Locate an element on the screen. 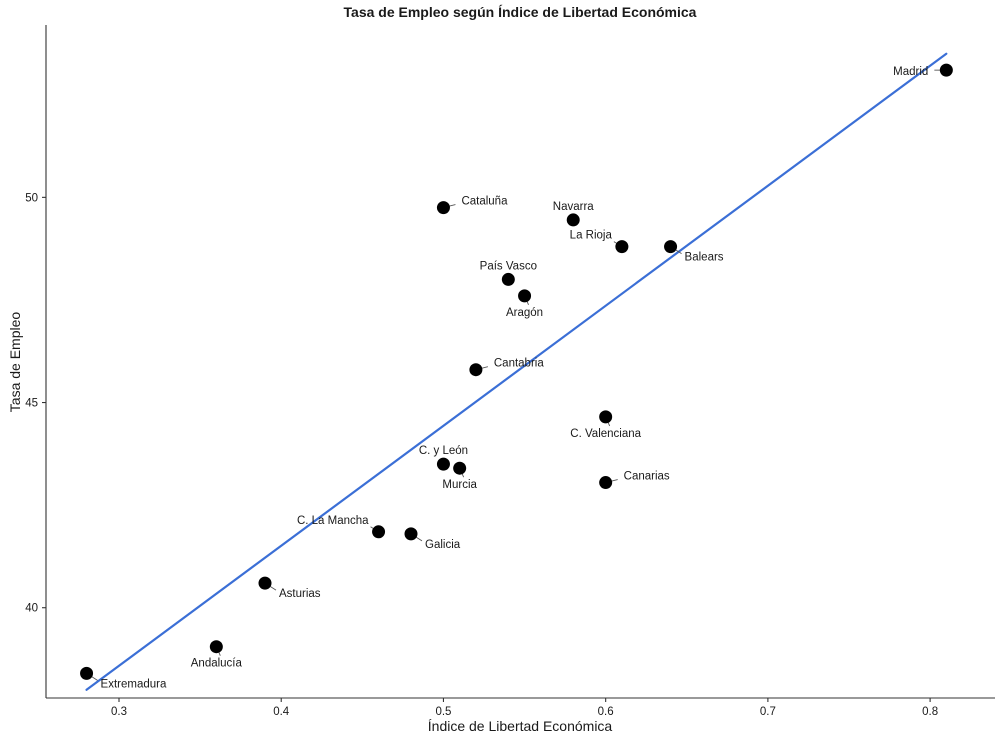 This screenshot has width=1002, height=740. x-tick-label: 0.7 is located at coordinates (768, 712).